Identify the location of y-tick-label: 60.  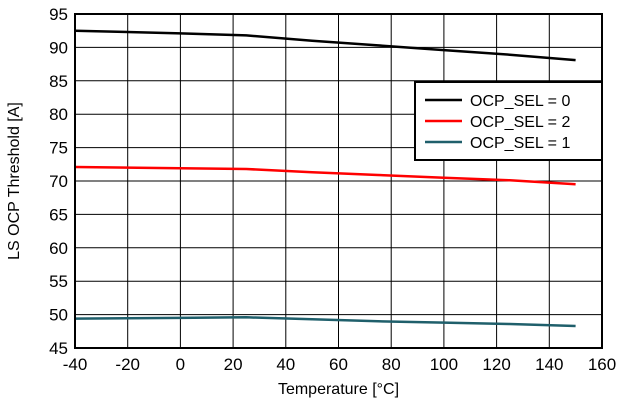
(58, 248).